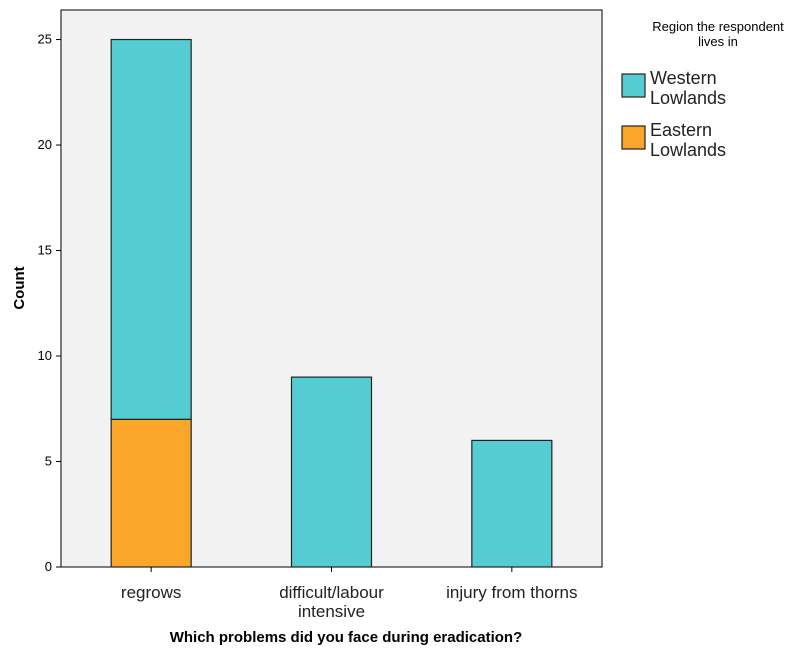  What do you see at coordinates (48, 566) in the screenshot?
I see `y-tick-label: 0` at bounding box center [48, 566].